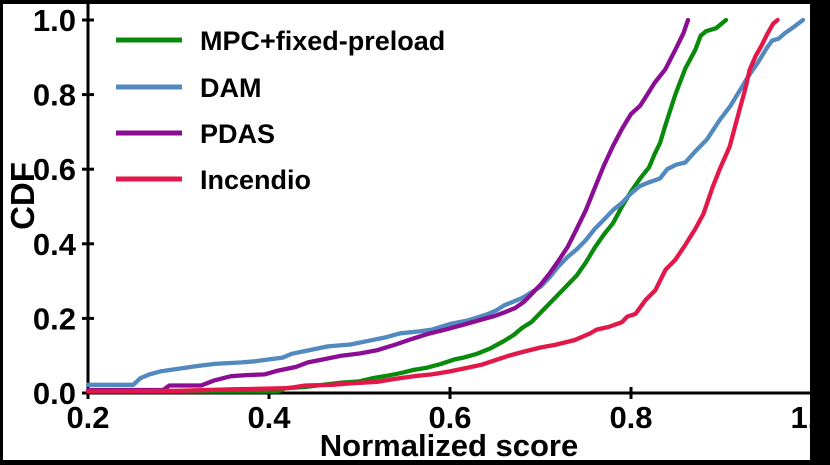  I want to click on y-tick-label: 0.4, so click(55, 244).